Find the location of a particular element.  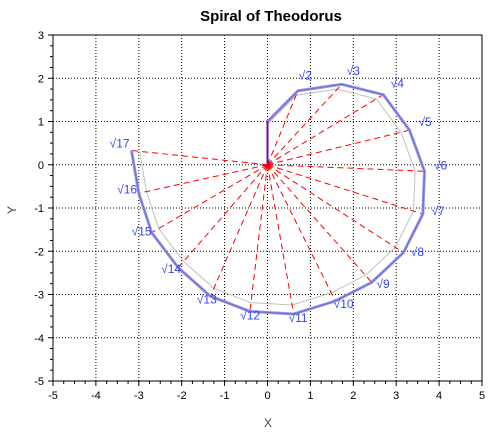

point-label: √13 is located at coordinates (207, 299).